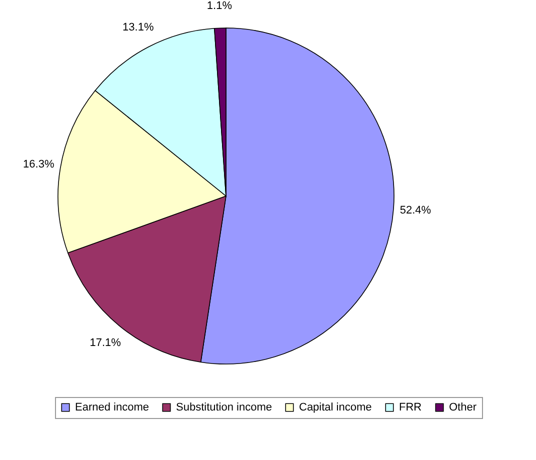 Image resolution: width=536 pixels, height=460 pixels. I want to click on data-label: 13.1%, so click(138, 28).